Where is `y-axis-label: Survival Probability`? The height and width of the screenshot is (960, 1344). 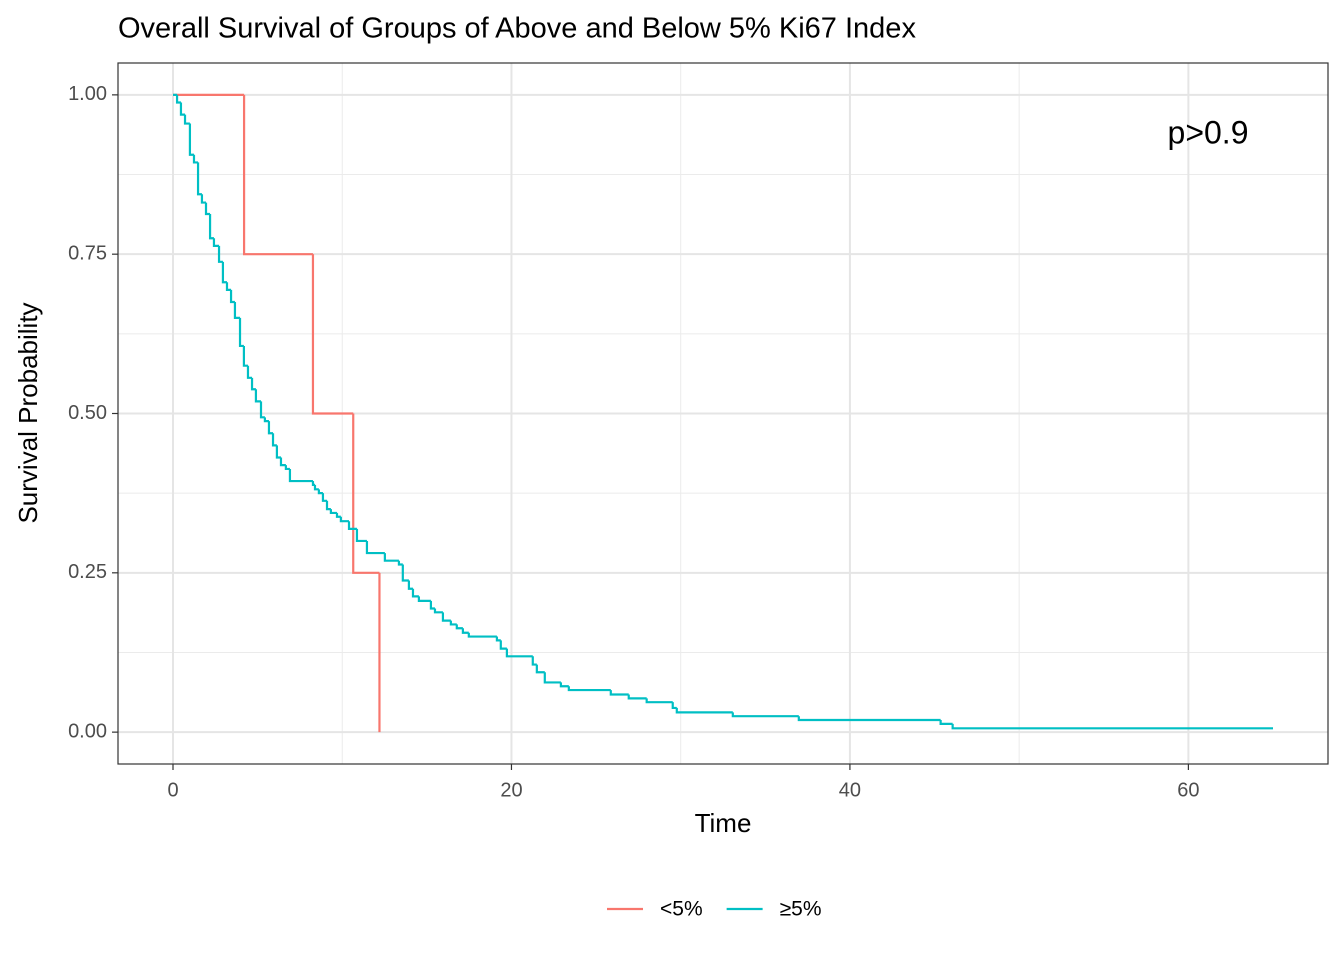
y-axis-label: Survival Probability is located at coordinates (28, 412).